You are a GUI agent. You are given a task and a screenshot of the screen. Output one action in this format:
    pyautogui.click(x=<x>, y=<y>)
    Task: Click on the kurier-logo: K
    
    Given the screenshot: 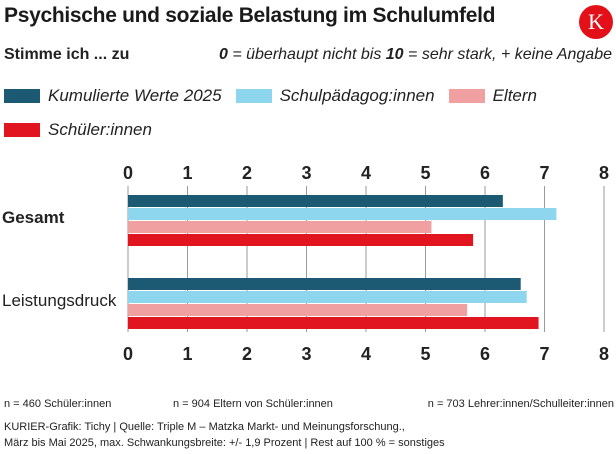 What is the action you would take?
    pyautogui.click(x=596, y=22)
    